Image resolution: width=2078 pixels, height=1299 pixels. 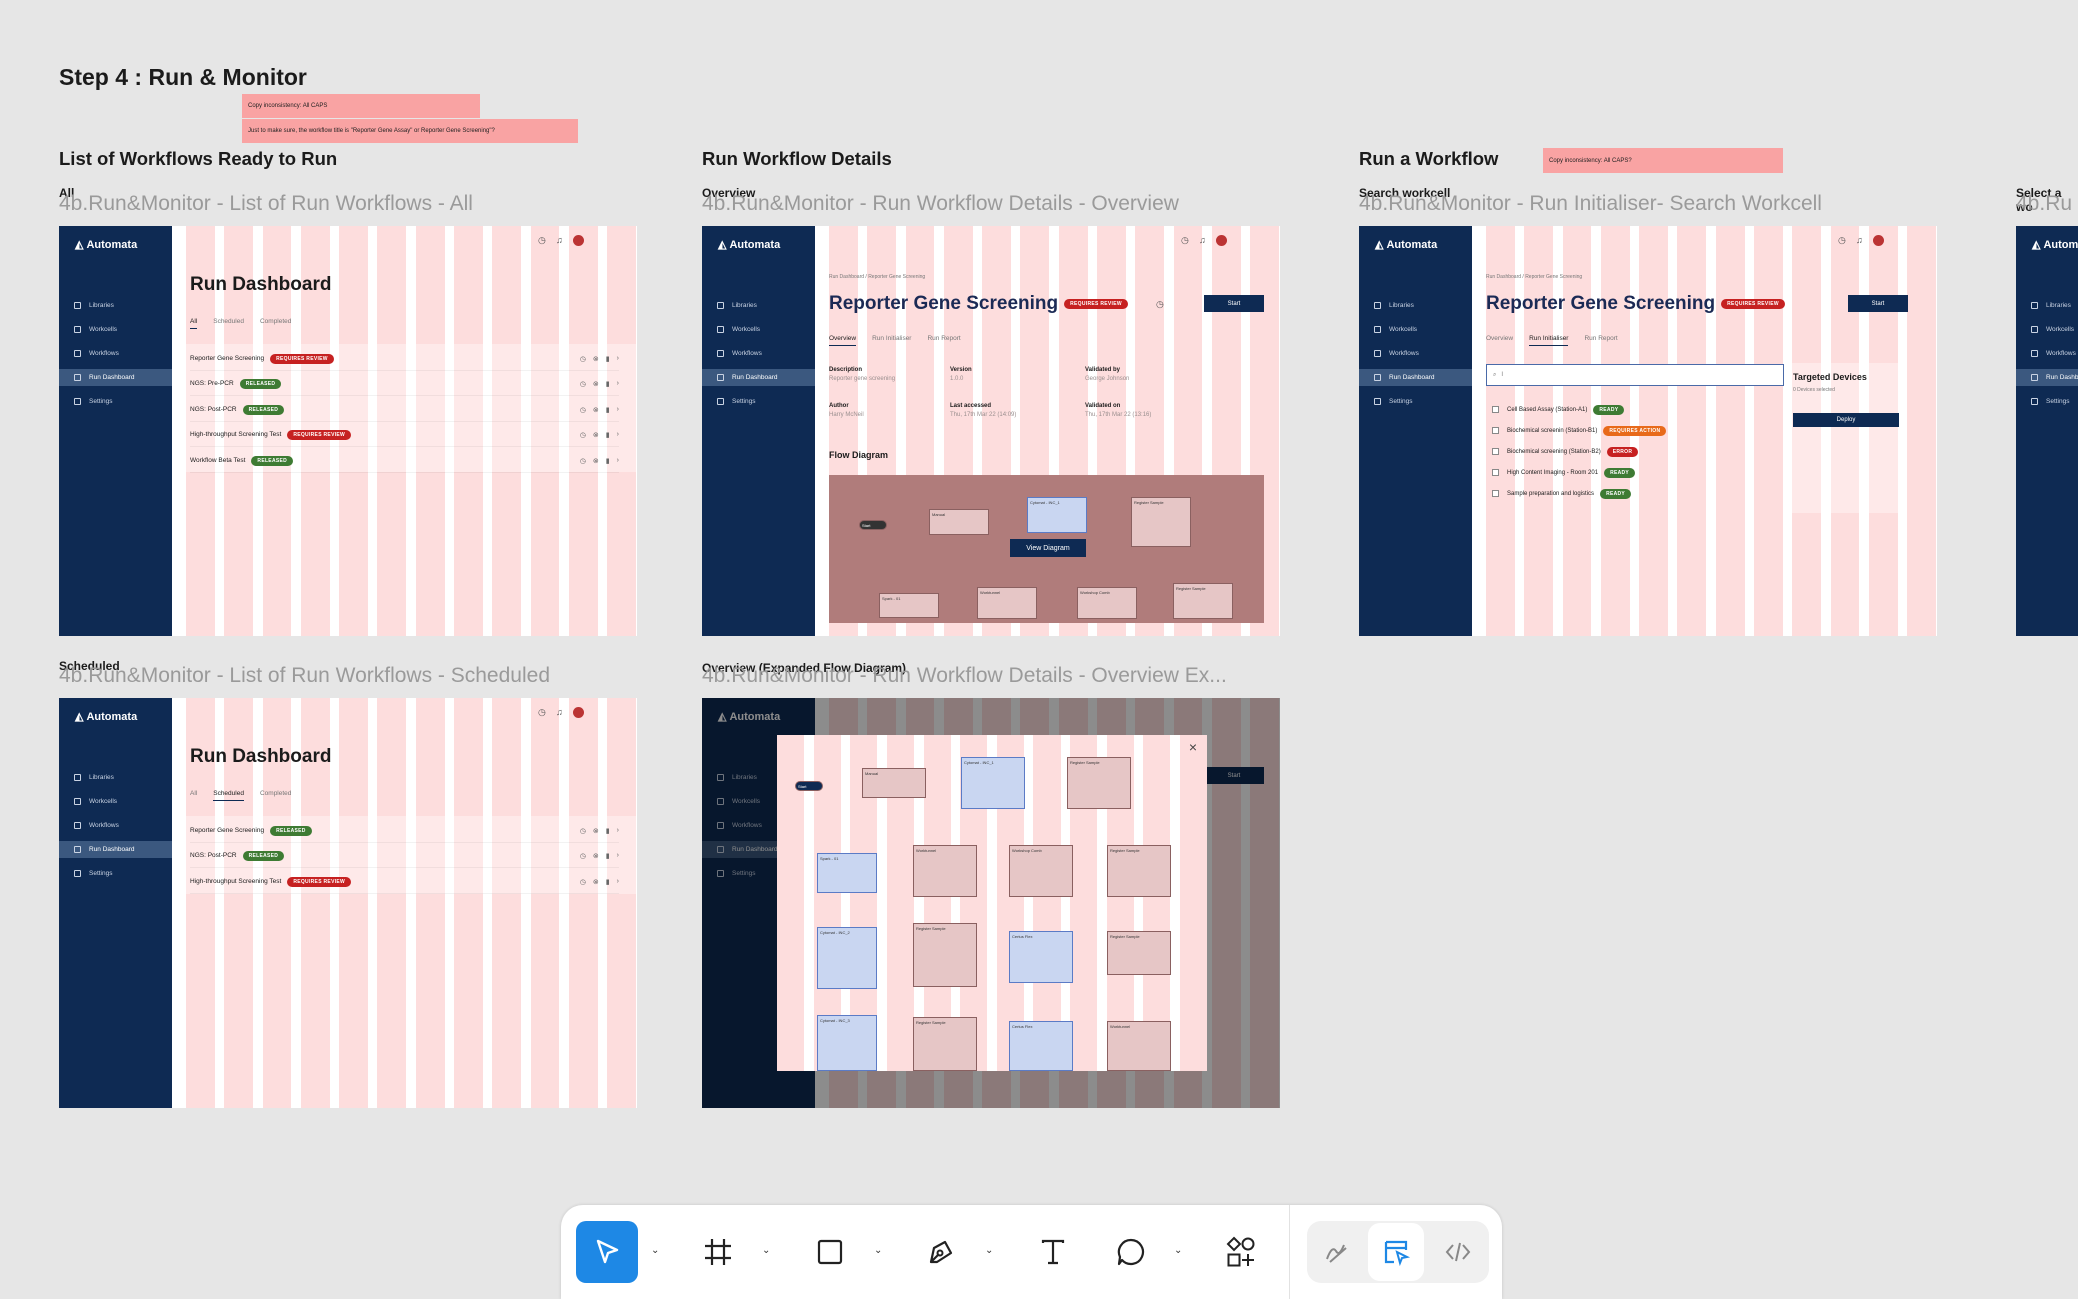 I want to click on comment-note: Copy inconsistency: All CAPS?, so click(x=1663, y=160).